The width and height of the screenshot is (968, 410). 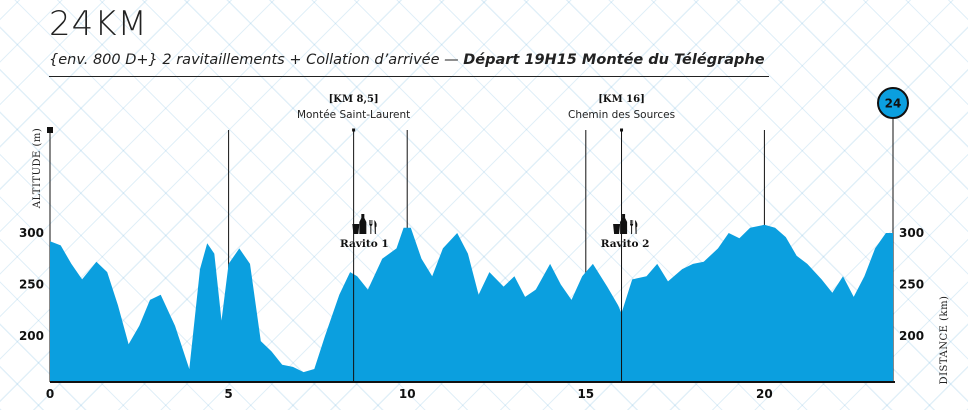 I want to click on x-tick-label: 10, so click(x=407, y=394).